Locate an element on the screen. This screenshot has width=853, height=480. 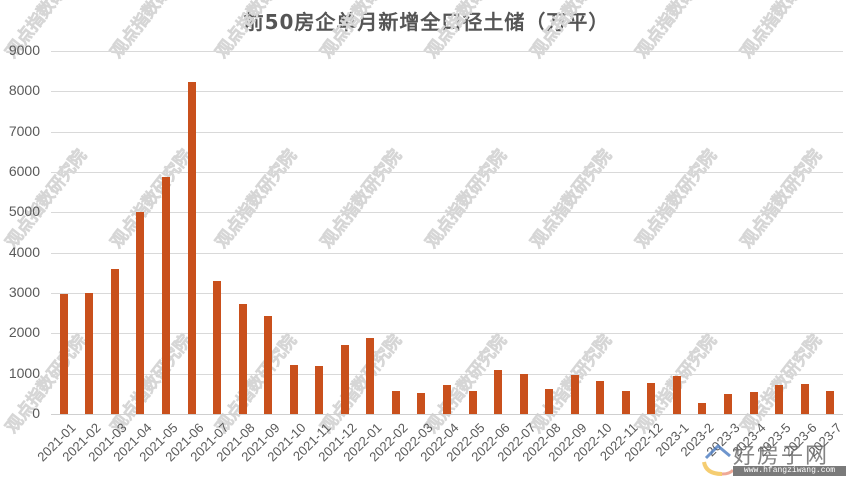
logo-url: www.hfangziwang.com is located at coordinates (789, 471).